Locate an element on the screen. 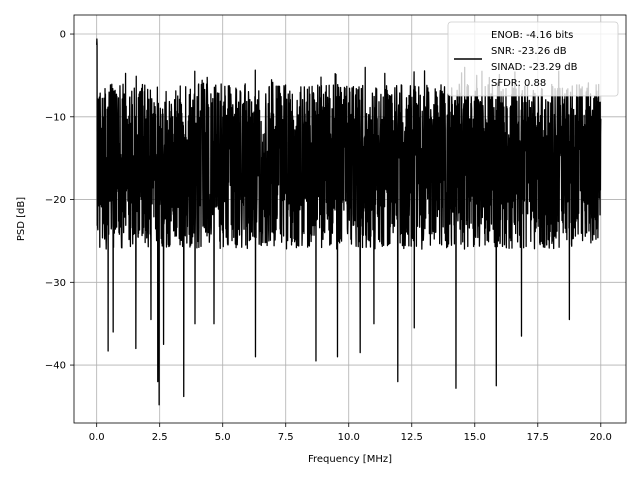 This screenshot has height=480, width=640. x-tick-label: 17.5 is located at coordinates (538, 437).